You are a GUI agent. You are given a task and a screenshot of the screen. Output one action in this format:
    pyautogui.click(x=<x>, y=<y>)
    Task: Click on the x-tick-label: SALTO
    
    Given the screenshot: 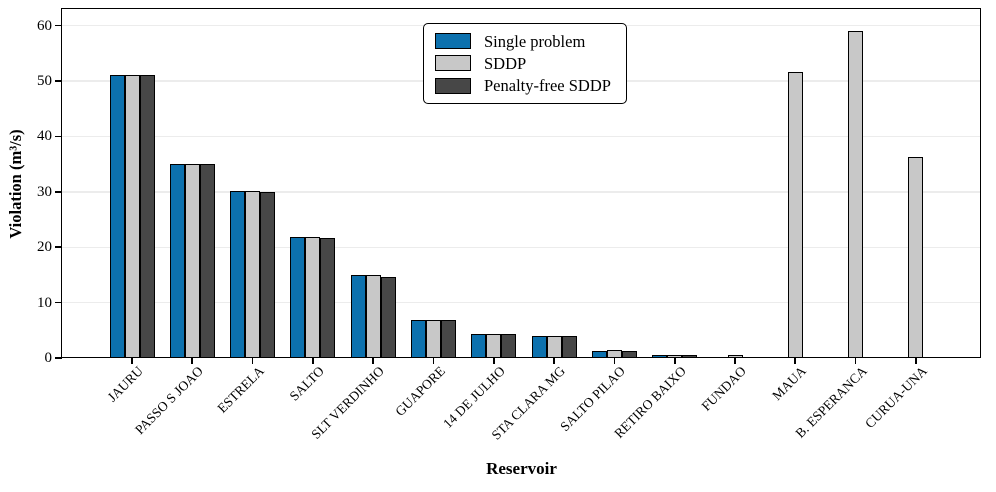 What is the action you would take?
    pyautogui.click(x=306, y=383)
    